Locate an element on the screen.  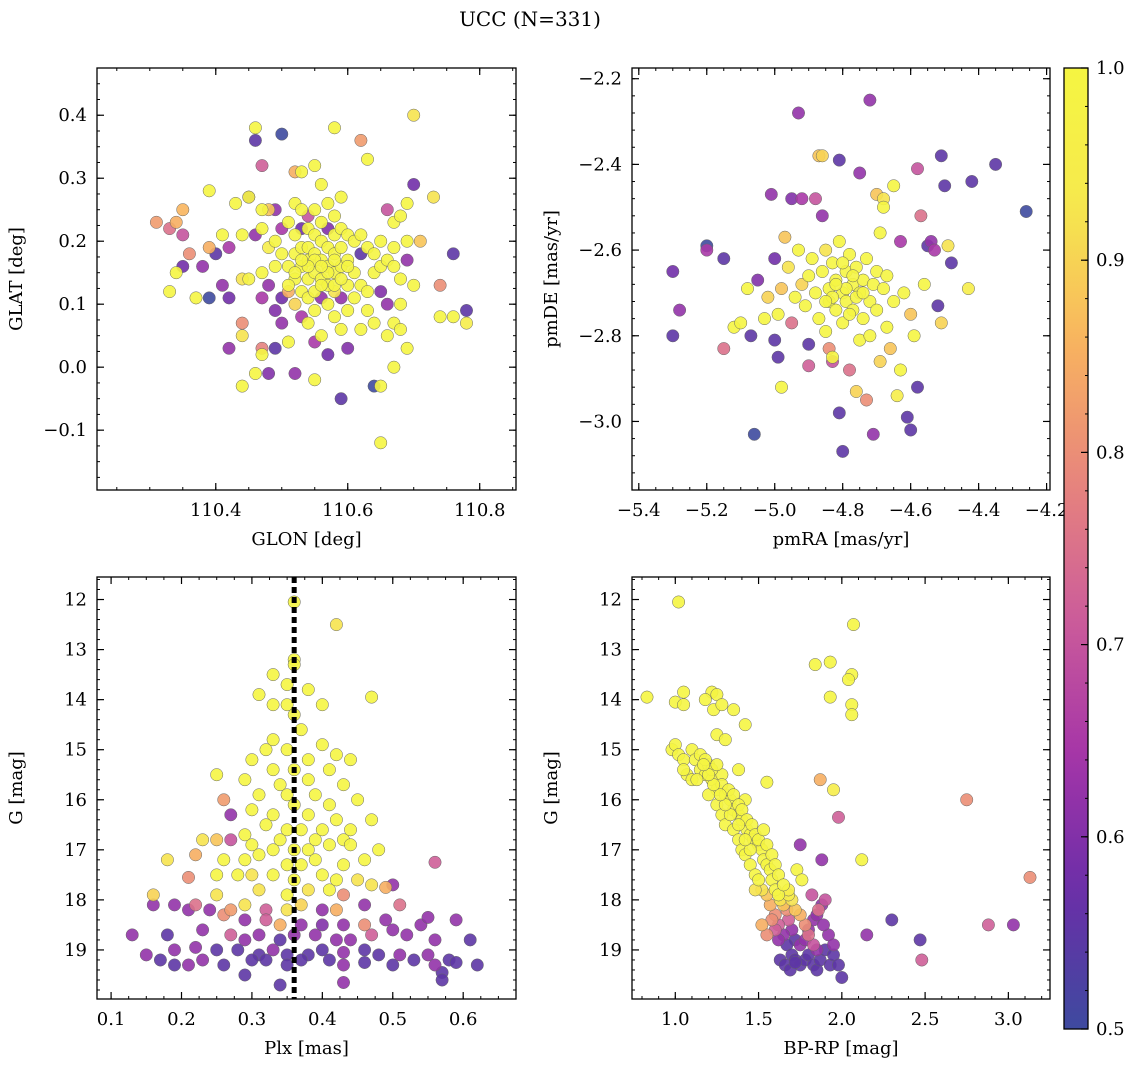
x-tick-label: 110.6 is located at coordinates (348, 510).